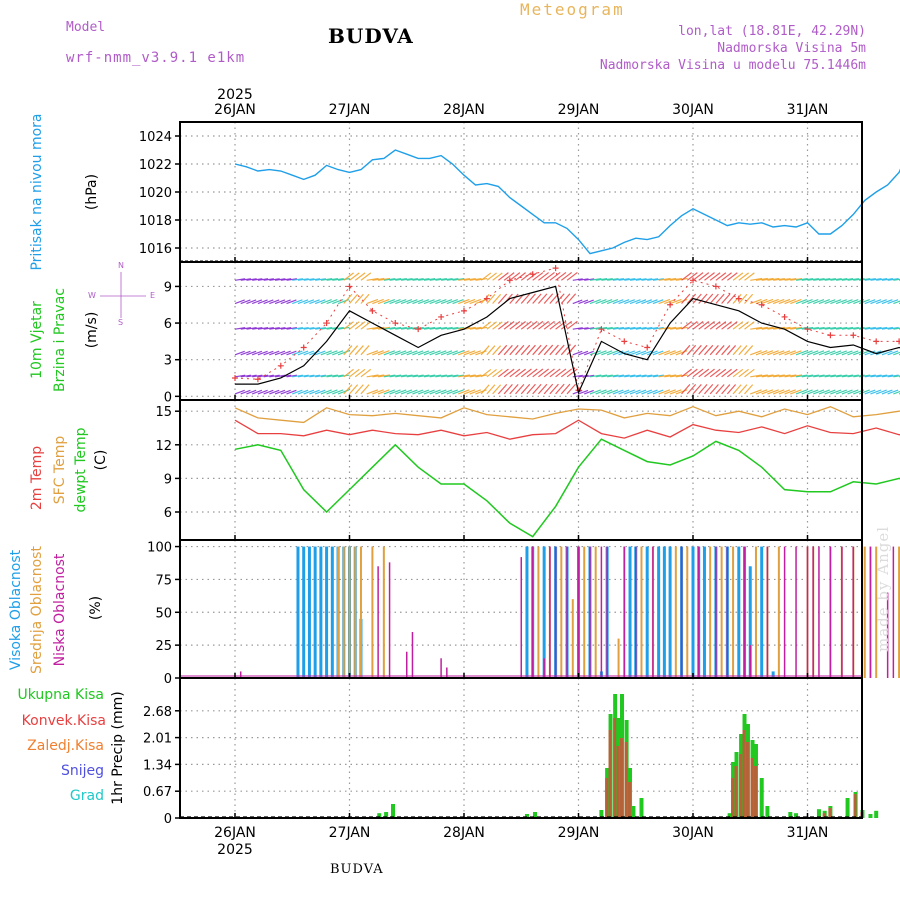  Describe the element at coordinates (572, 9) in the screenshot. I see `meteogram-label: Meteogram` at that location.